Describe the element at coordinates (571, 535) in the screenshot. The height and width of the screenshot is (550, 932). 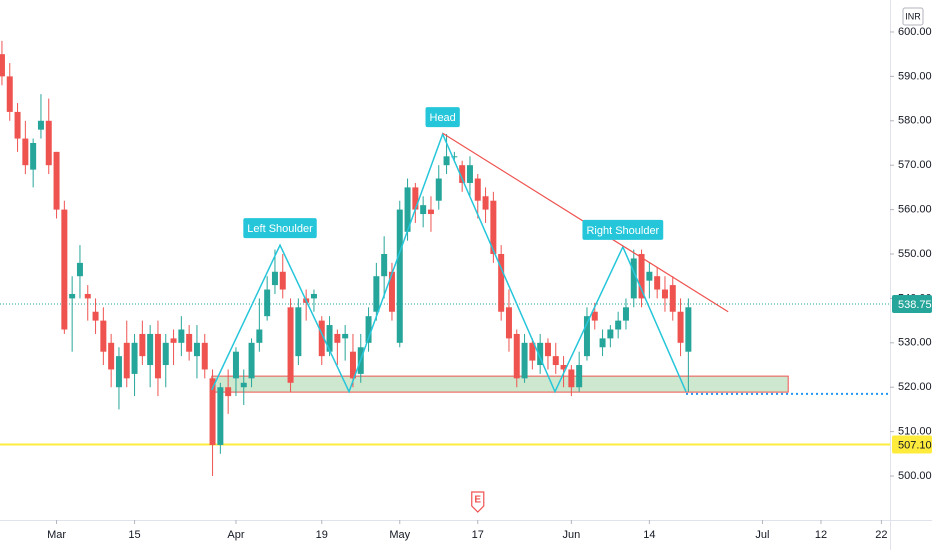
I see `x-tick-label: Jun` at that location.